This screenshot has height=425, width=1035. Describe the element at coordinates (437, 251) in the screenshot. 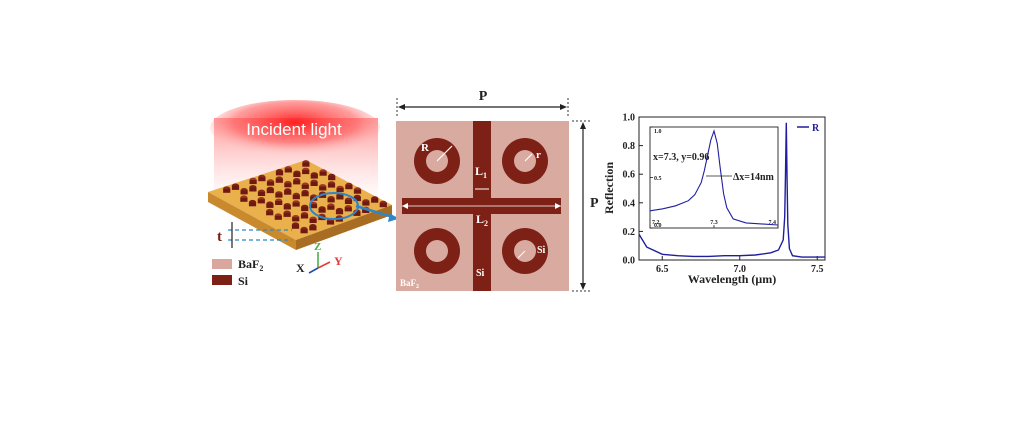

I see `si-ring-bottom-left` at that location.